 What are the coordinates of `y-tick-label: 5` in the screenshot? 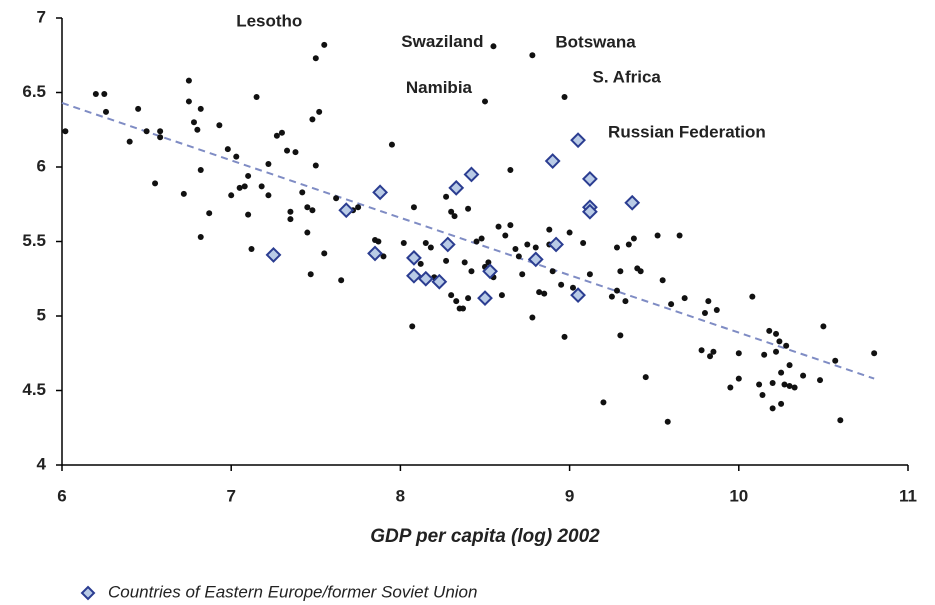 It's located at (41, 314).